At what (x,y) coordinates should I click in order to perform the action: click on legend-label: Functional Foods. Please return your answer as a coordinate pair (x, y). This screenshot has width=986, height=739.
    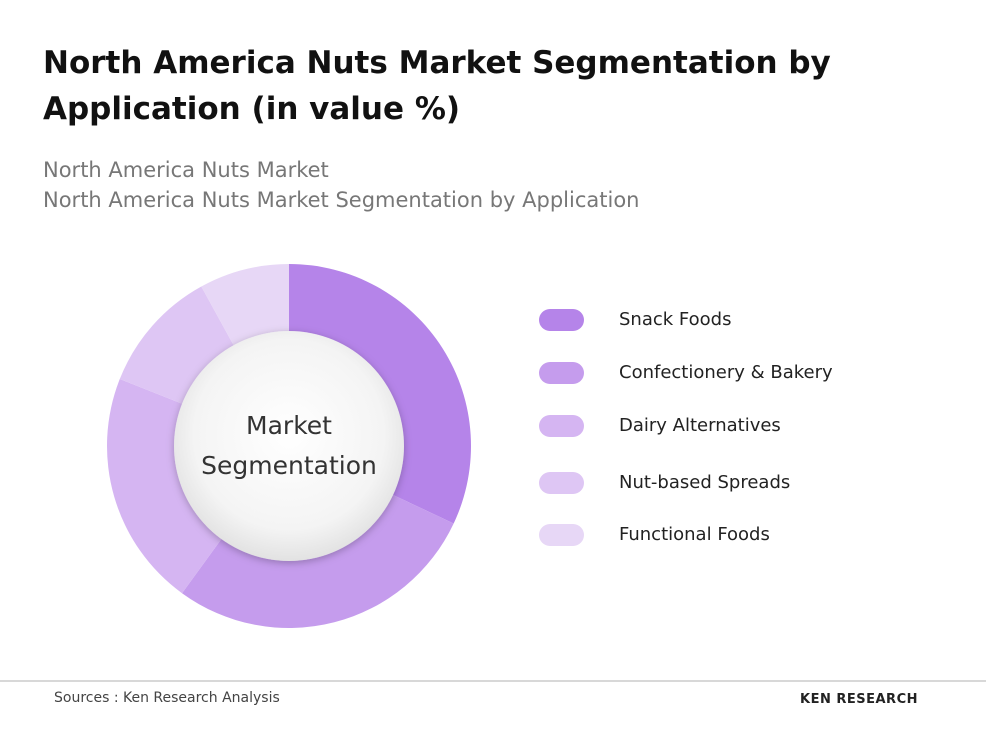
    Looking at the image, I should click on (694, 534).